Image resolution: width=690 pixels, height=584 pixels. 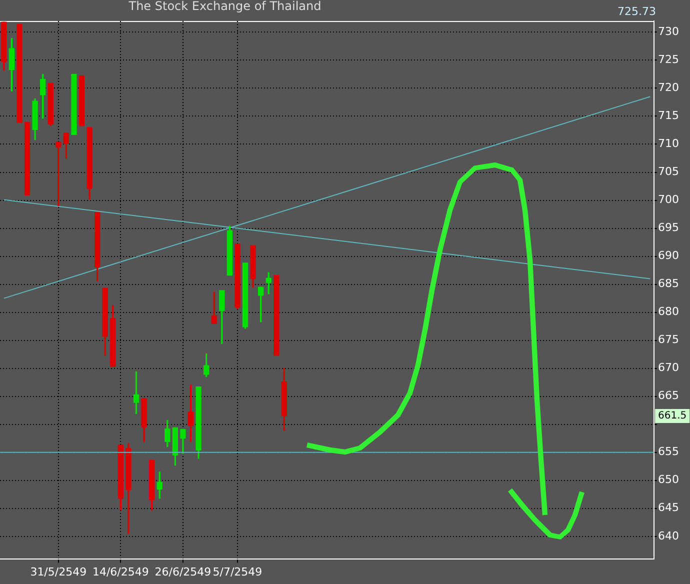 I want to click on x-tick-label: 26/6/2549, so click(x=183, y=571).